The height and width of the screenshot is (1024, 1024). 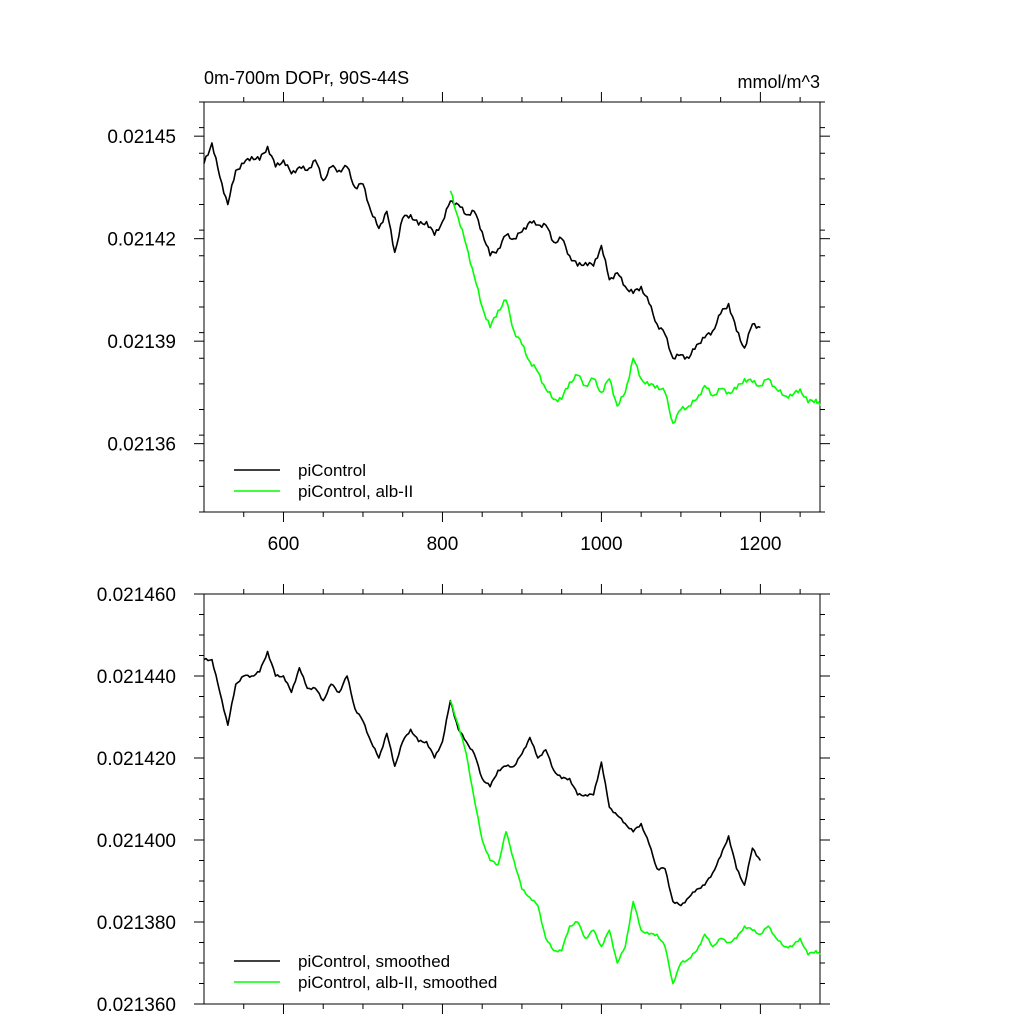 I want to click on y-tick-label: 0.02139, so click(x=141, y=342).